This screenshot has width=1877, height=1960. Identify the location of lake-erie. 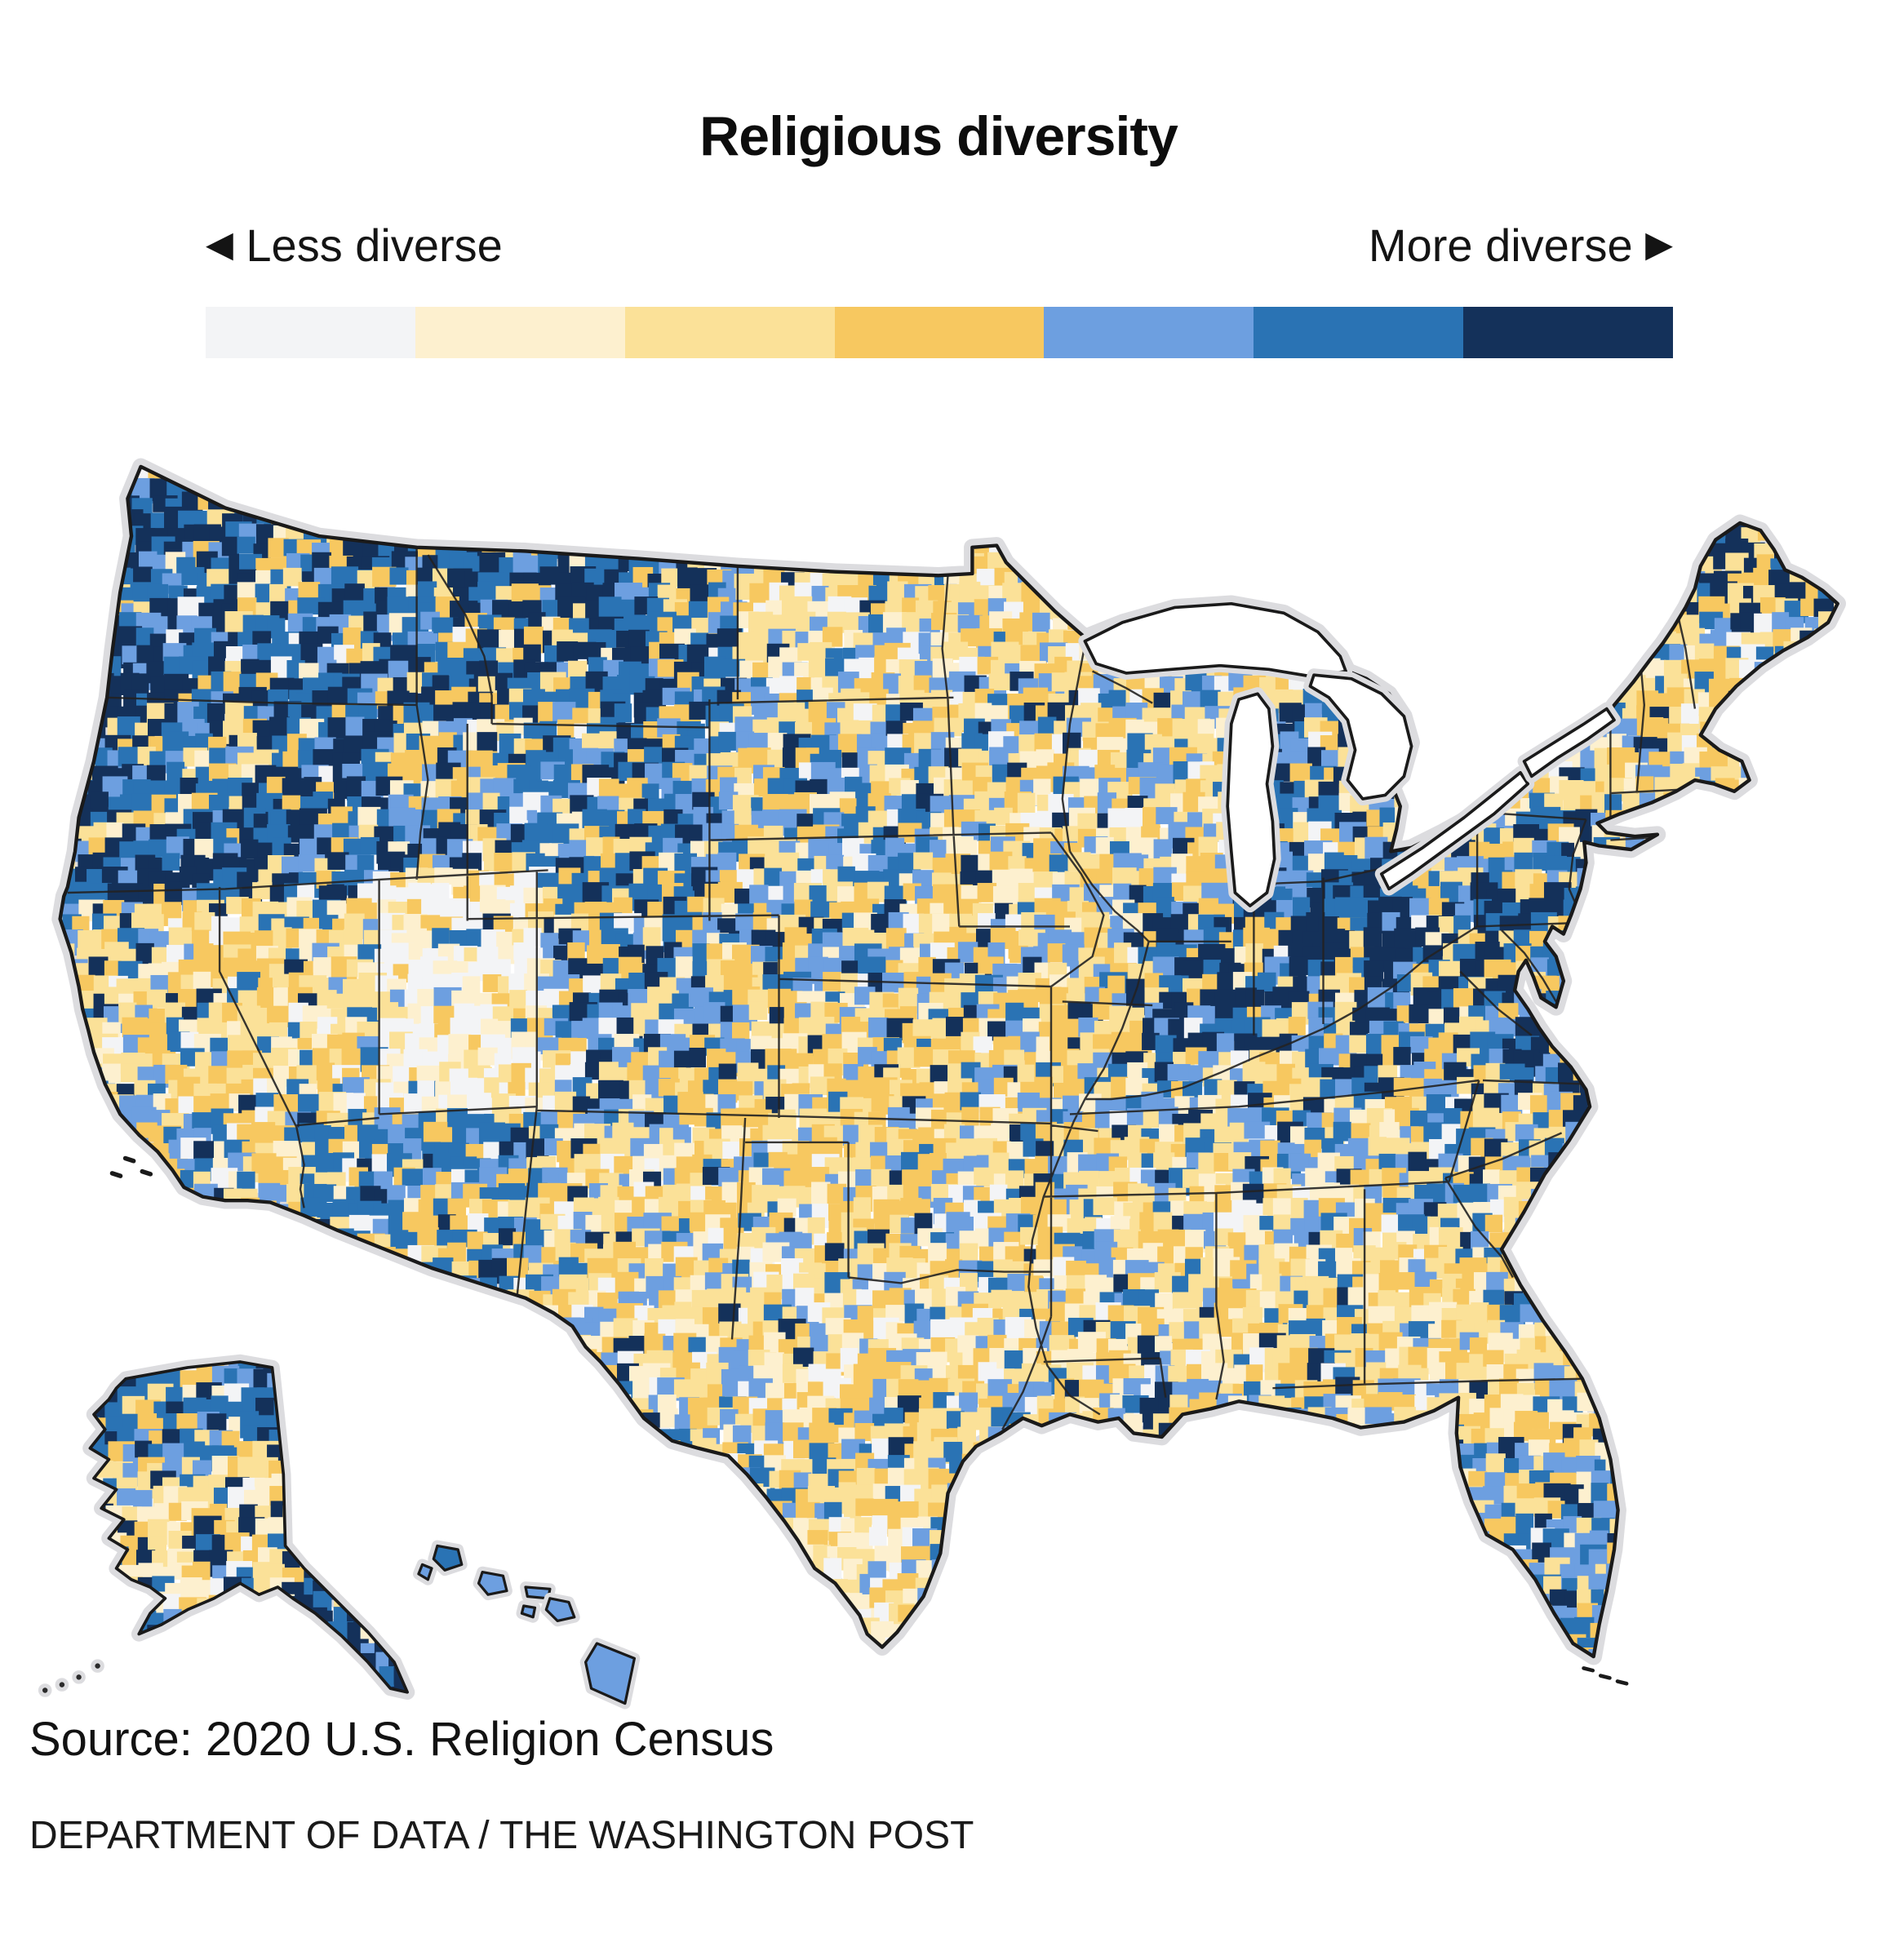
(1454, 830).